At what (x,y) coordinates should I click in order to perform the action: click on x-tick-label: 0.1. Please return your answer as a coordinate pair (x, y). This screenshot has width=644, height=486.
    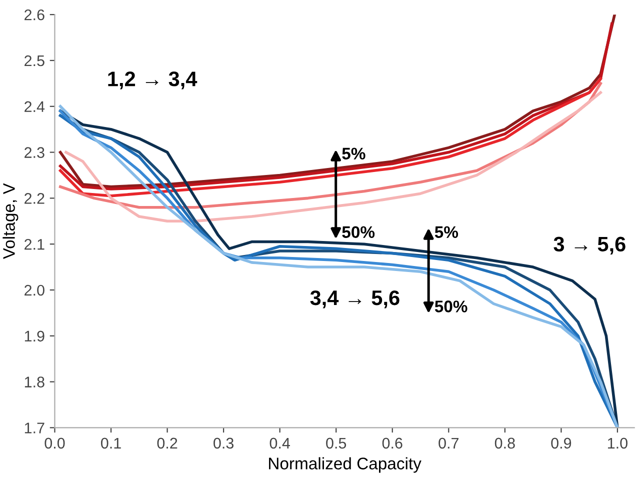
    Looking at the image, I should click on (110, 443).